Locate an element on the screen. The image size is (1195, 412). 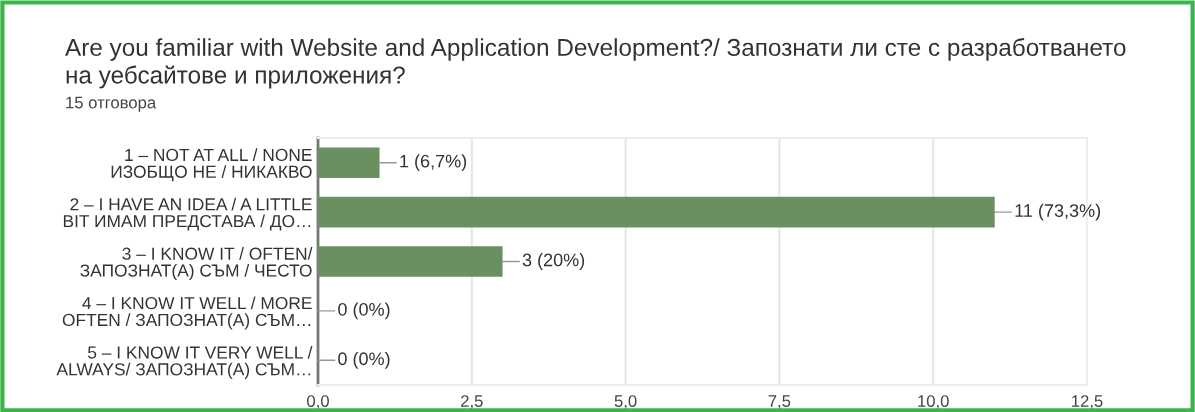
y-tick-label: 1 – NOT AT ALL / NONE ИЗОБЩО НЕ / НИКАКВО is located at coordinates (211, 165).